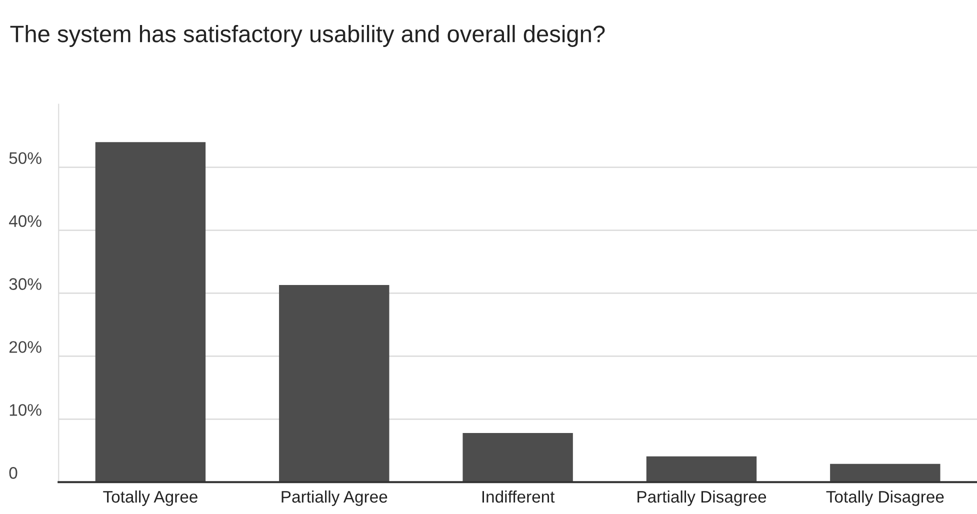  I want to click on y-tick-label: 20%, so click(25, 347).